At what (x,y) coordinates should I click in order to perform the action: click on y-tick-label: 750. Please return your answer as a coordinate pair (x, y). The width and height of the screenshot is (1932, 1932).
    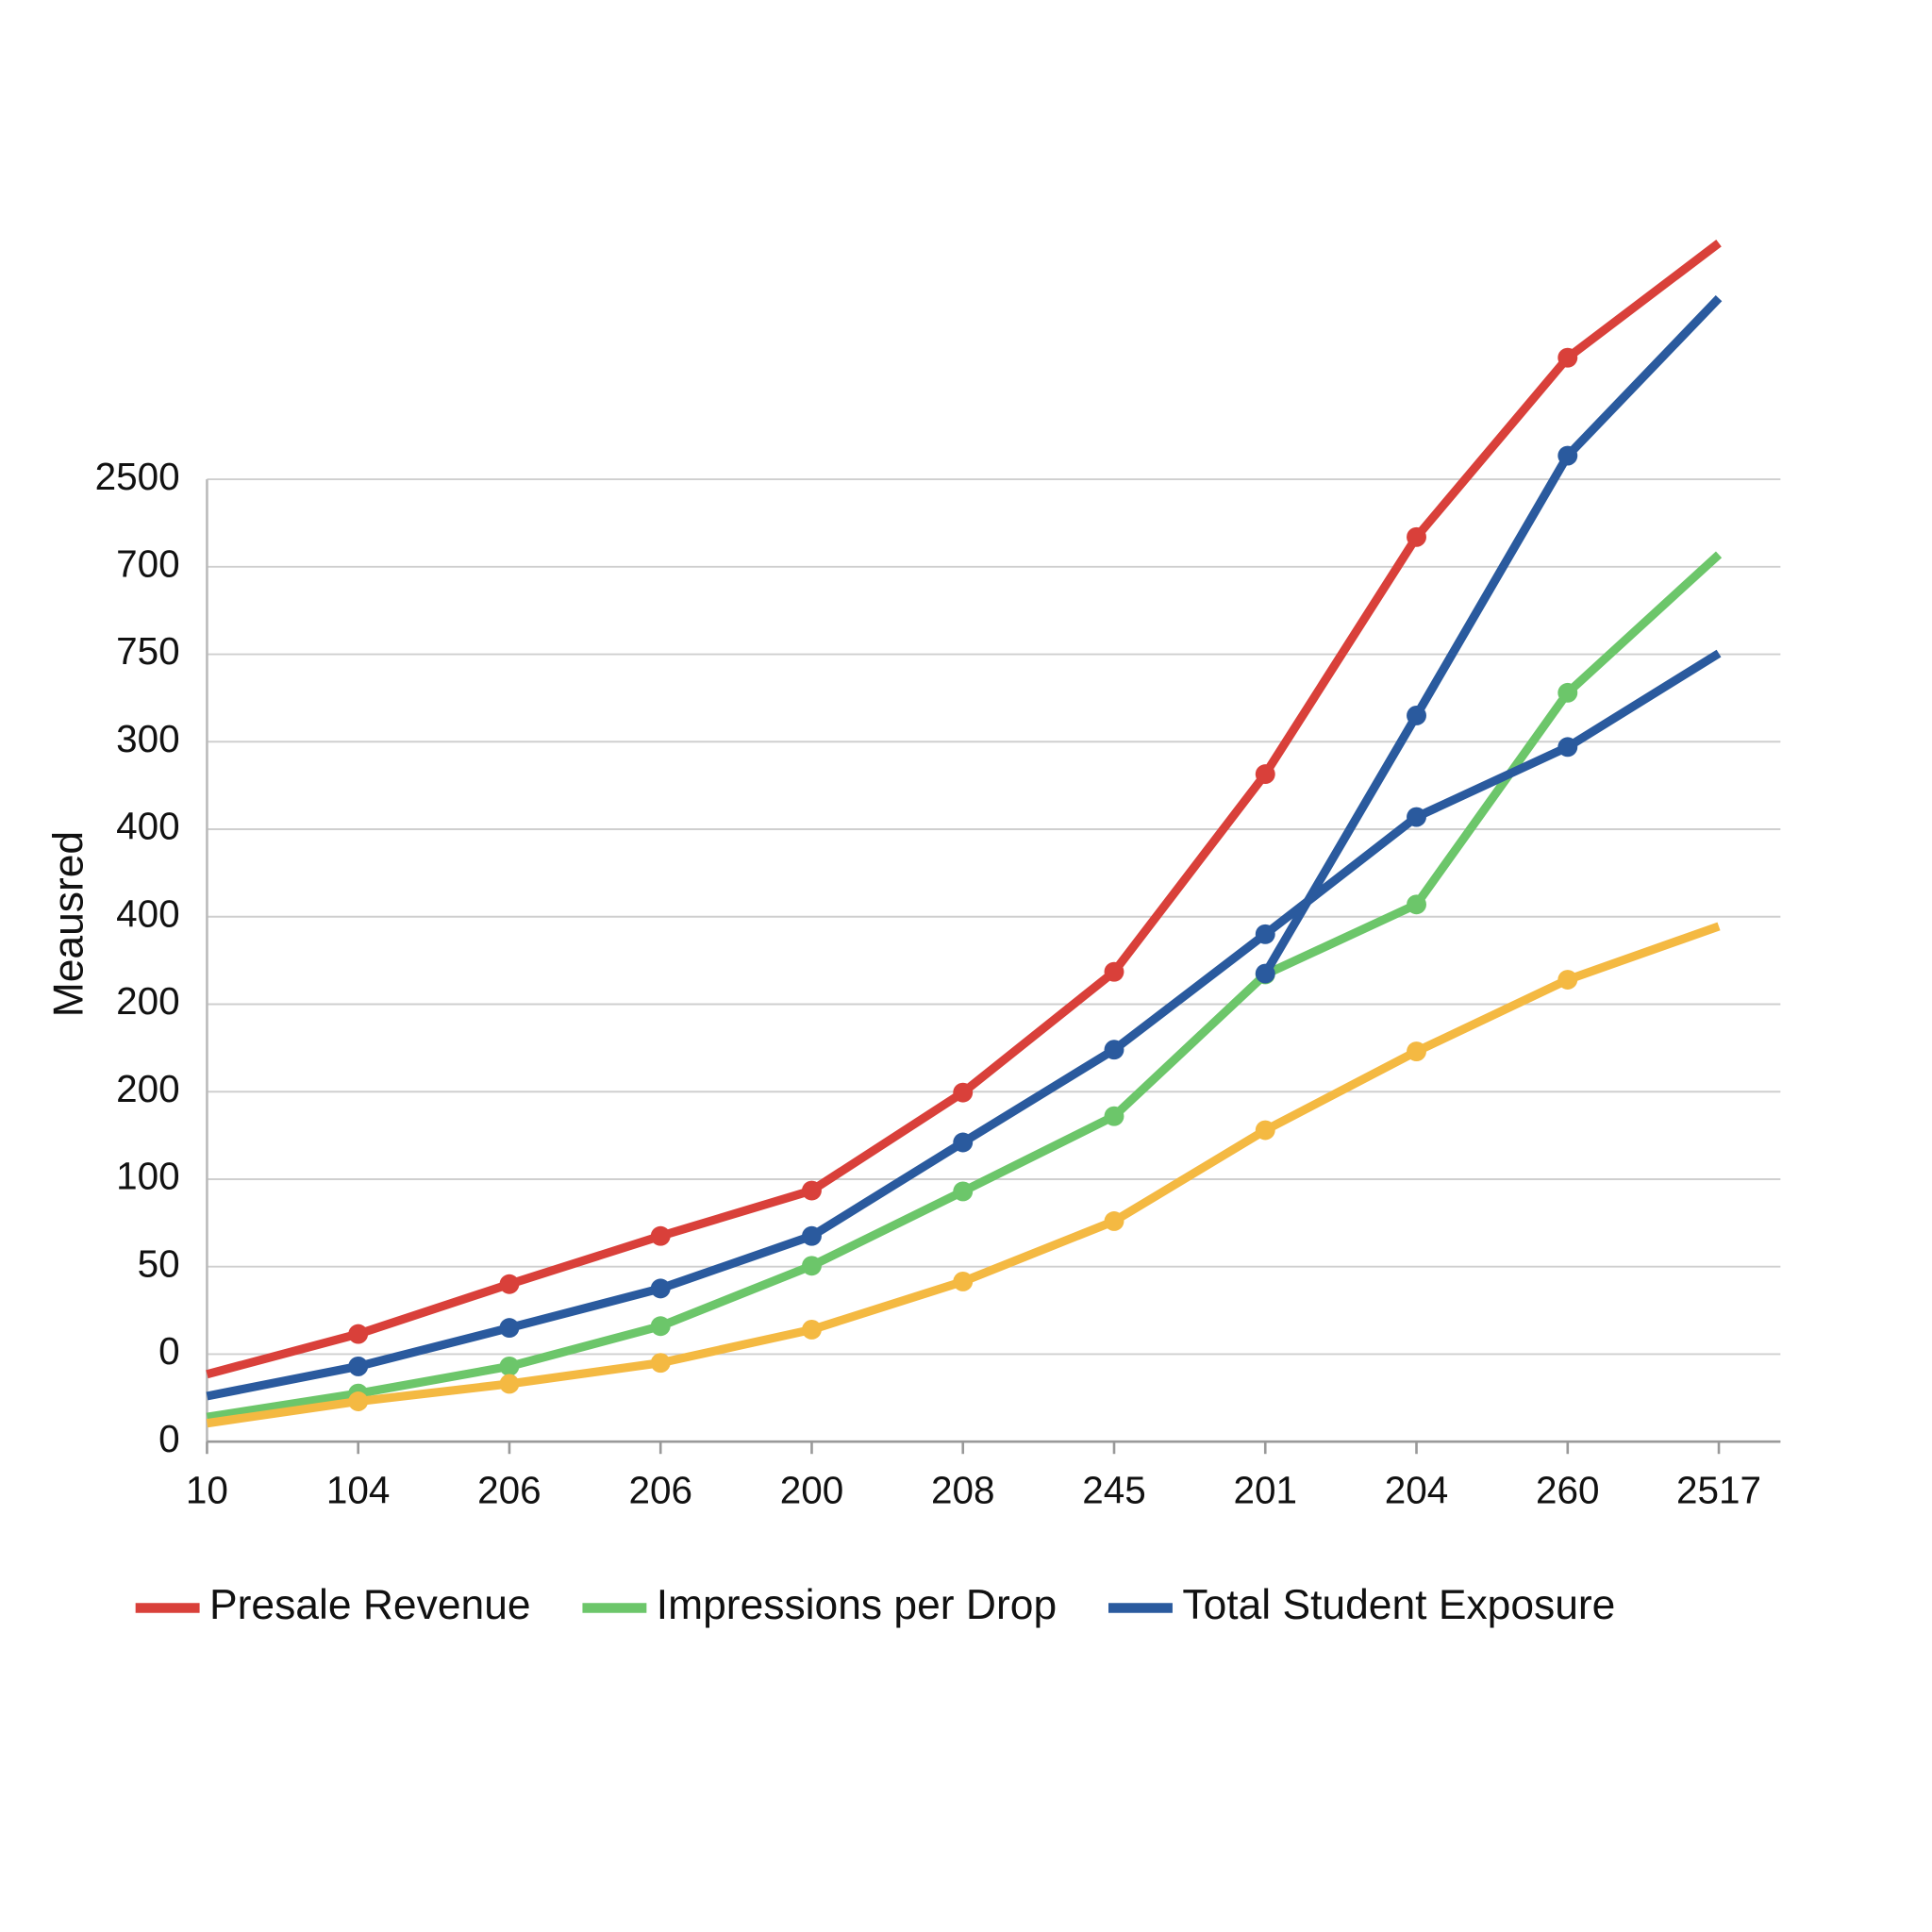
    Looking at the image, I should click on (148, 651).